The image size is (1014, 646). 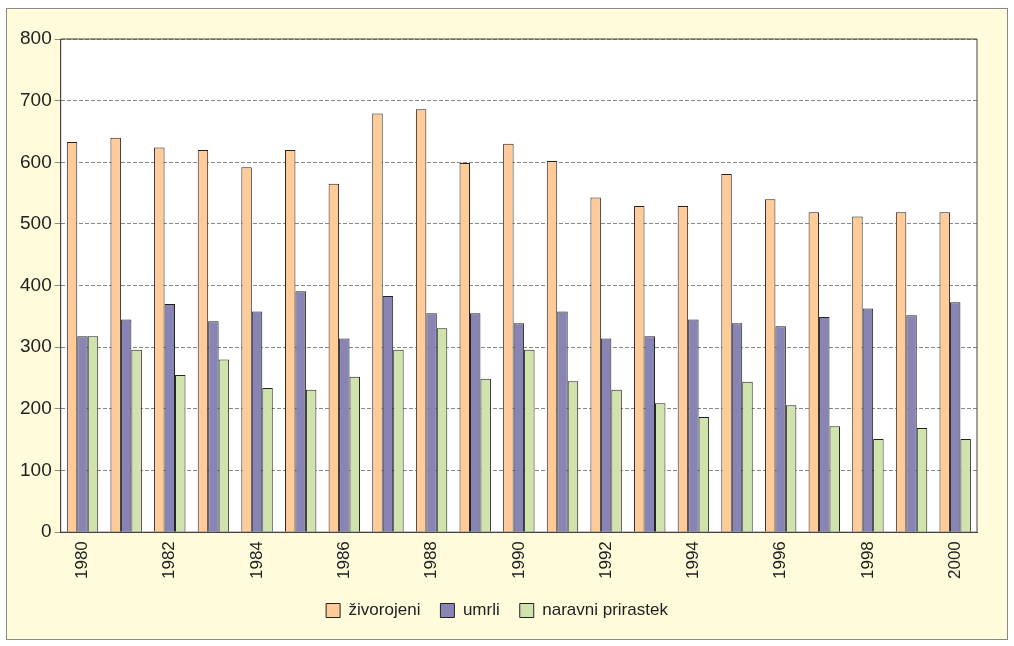 I want to click on x-tick-label: 1998, so click(x=867, y=560).